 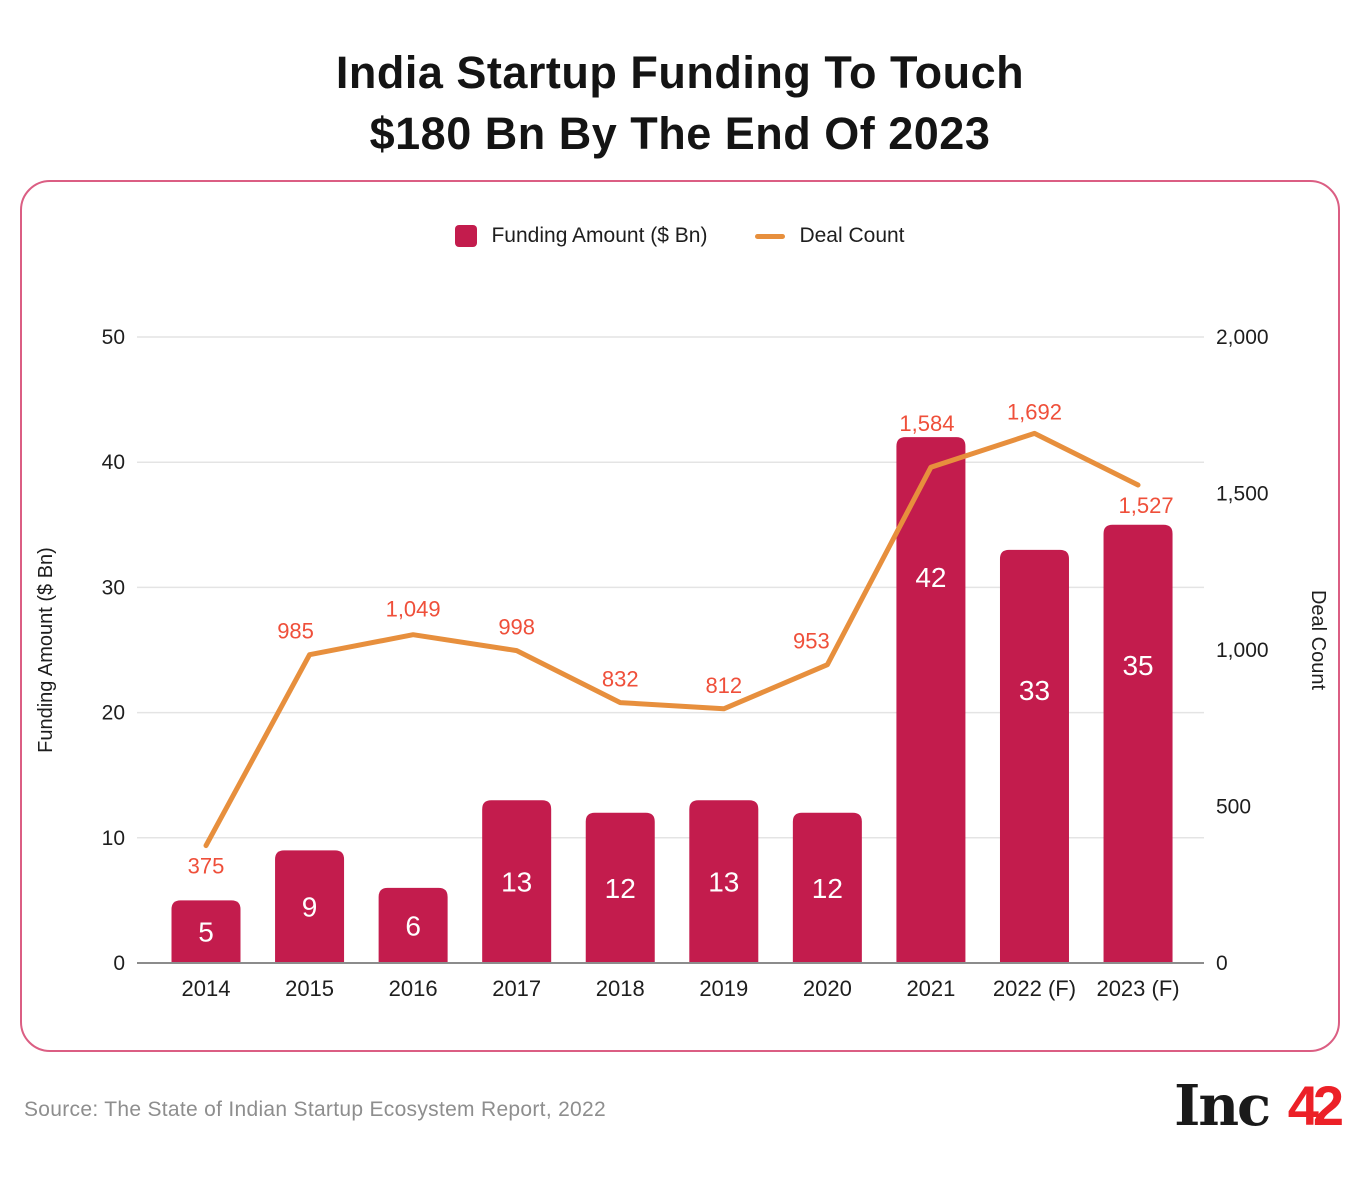 I want to click on legend-item-deal-count: Deal Count, so click(x=830, y=236).